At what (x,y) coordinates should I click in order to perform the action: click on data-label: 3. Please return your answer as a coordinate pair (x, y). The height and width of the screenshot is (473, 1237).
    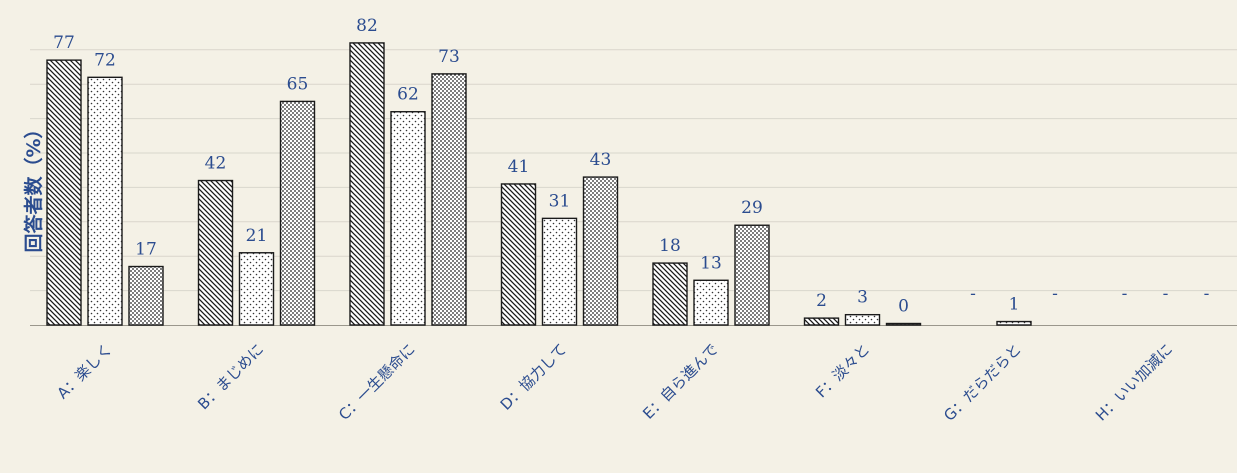
    Looking at the image, I should click on (862, 298).